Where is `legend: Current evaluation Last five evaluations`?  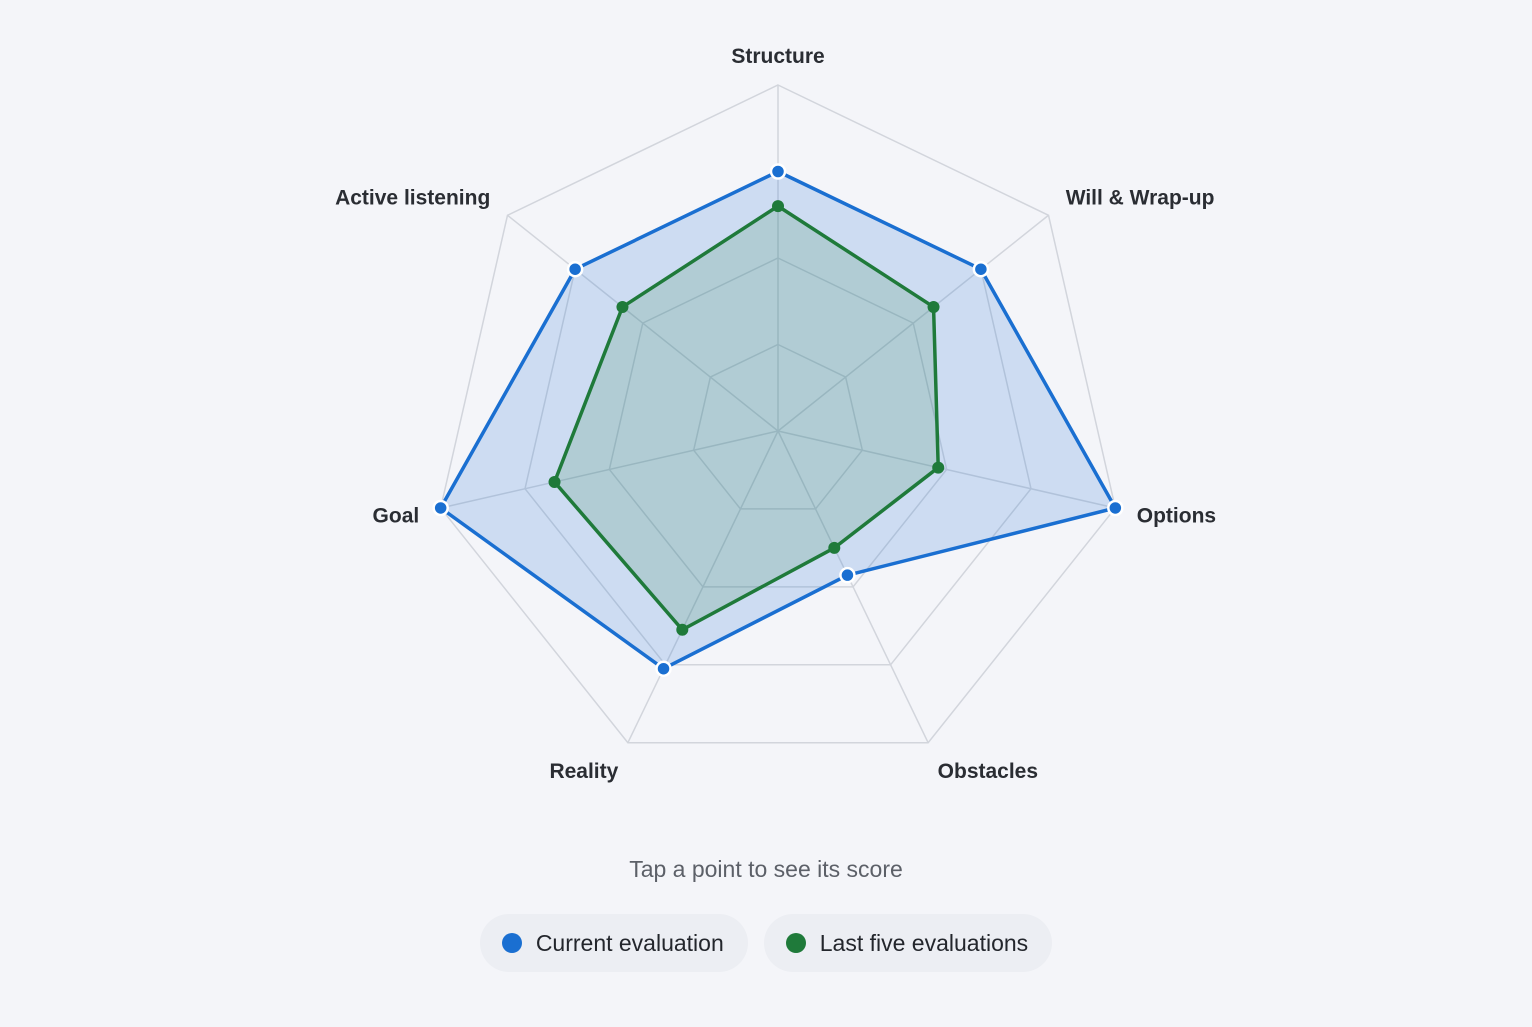 legend: Current evaluation Last five evaluations is located at coordinates (766, 943).